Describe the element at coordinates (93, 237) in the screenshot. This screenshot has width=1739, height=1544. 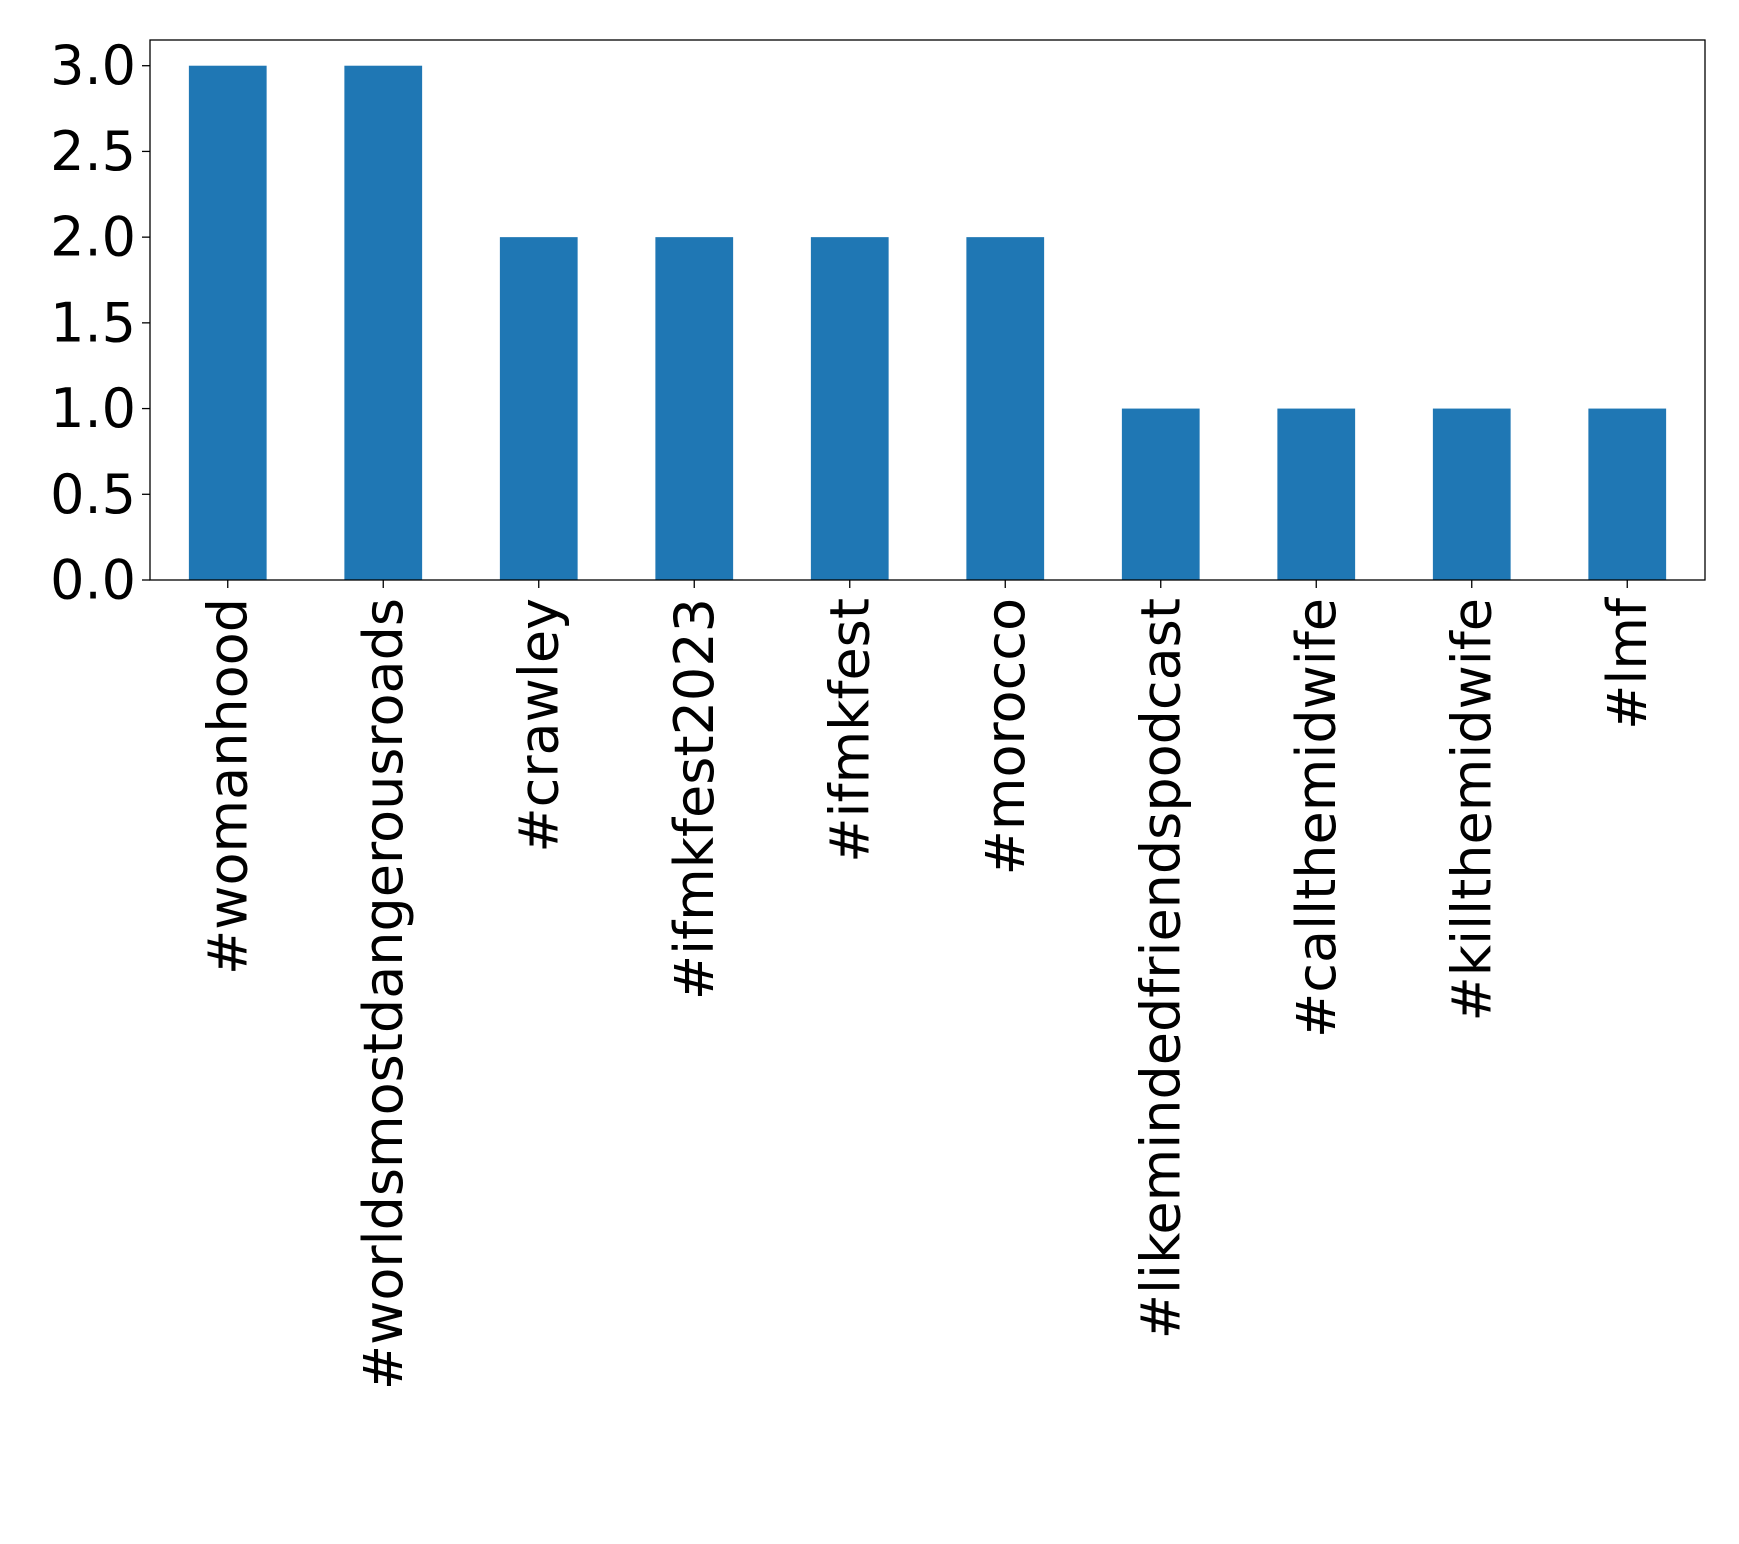
I see `y-tick-label: 2.0` at that location.